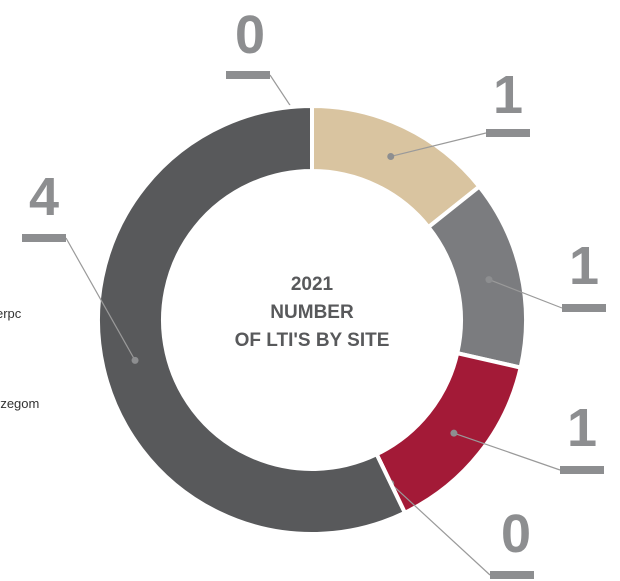  I want to click on chart-title: OF LTI'S BY SITE, so click(312, 340).